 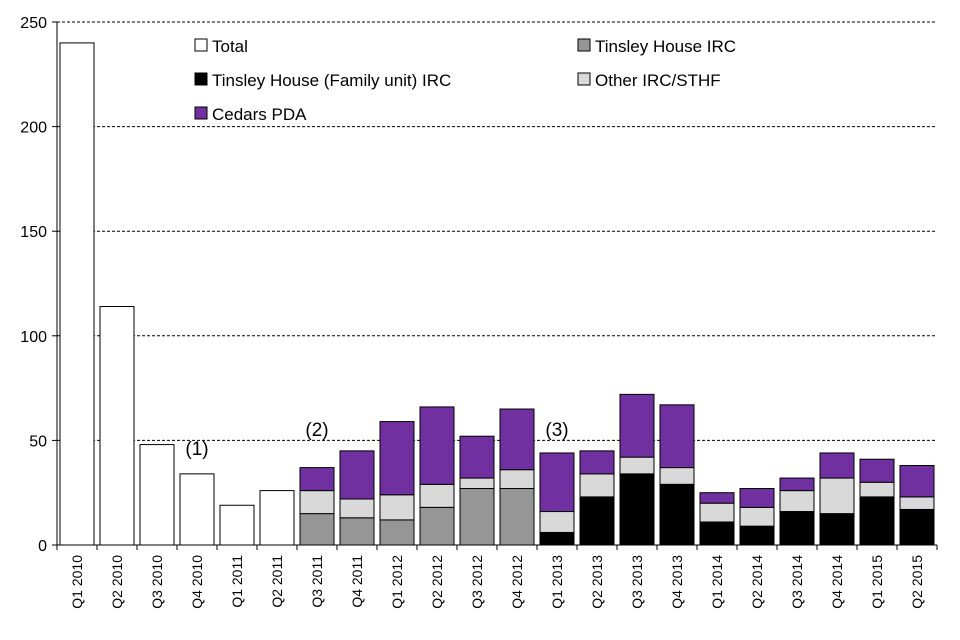 What do you see at coordinates (117, 582) in the screenshot?
I see `x-tick-label-q2-2010: Q2 2010` at bounding box center [117, 582].